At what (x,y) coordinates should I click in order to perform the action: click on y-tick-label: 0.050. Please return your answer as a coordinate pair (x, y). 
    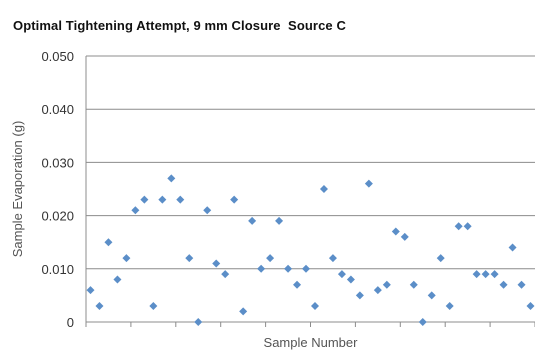
    Looking at the image, I should click on (57, 56).